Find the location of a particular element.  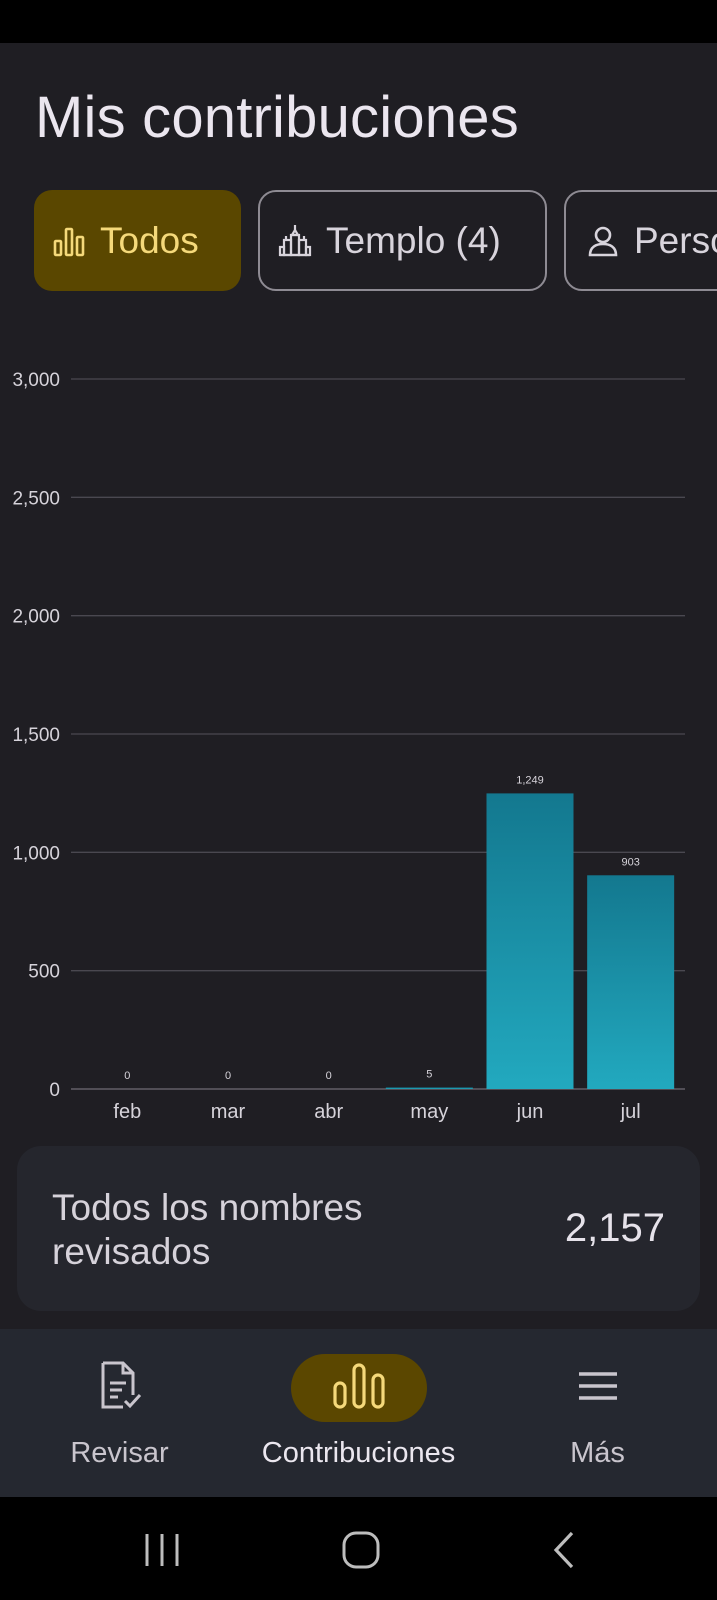

summary-value: 2,157 is located at coordinates (614, 1228).